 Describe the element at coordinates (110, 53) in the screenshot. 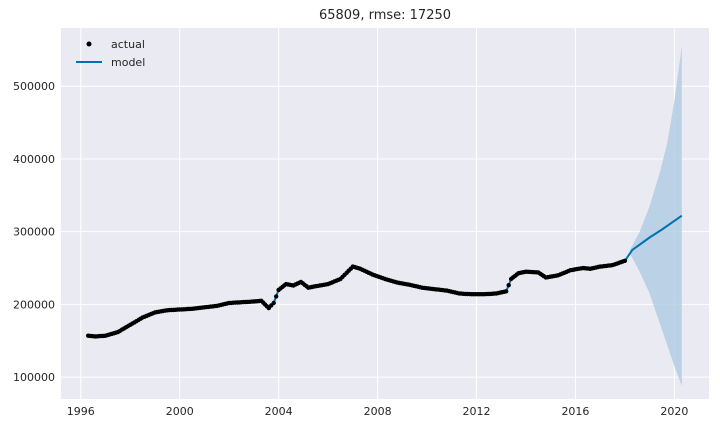

I see `legend: actual model` at that location.